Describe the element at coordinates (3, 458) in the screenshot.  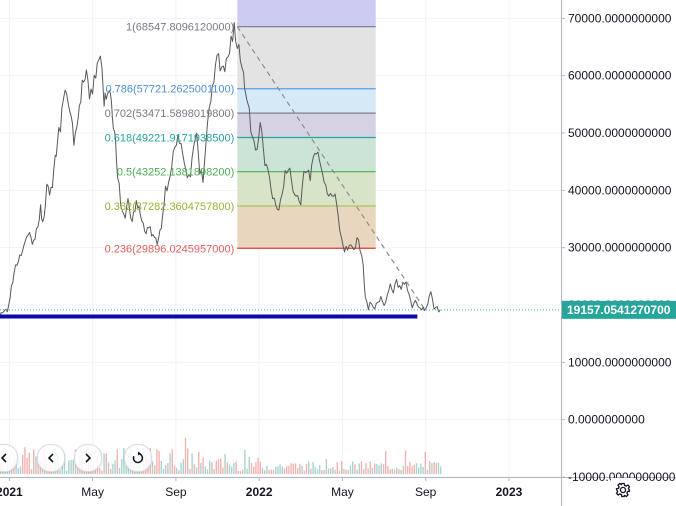
I see `home-icon` at that location.